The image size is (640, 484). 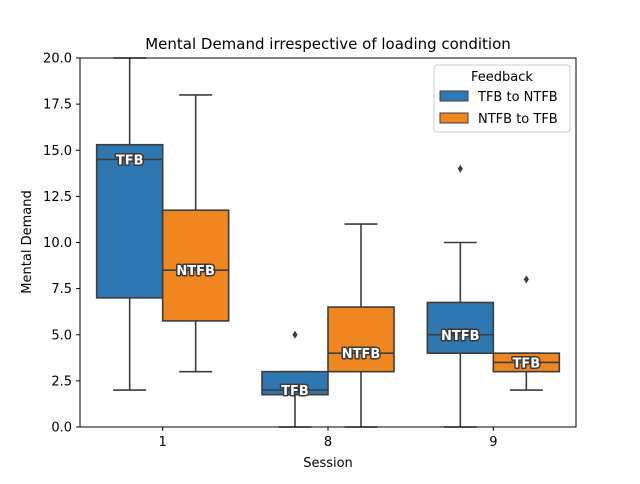 What do you see at coordinates (454, 96) in the screenshot?
I see `legend-swatch-tfb-to-ntfb` at bounding box center [454, 96].